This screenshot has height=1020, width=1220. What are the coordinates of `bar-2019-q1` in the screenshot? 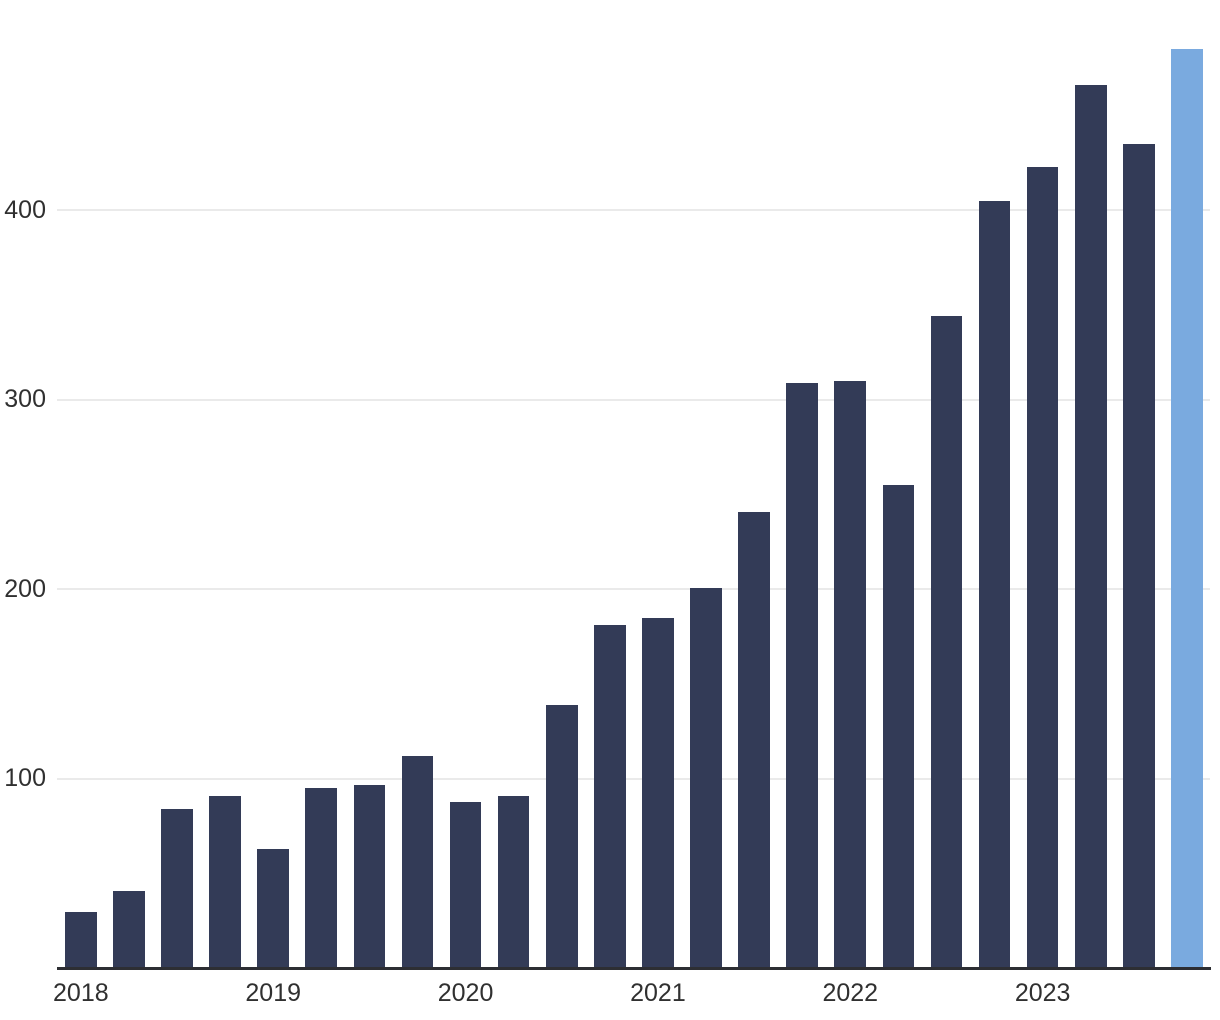 It's located at (273, 908).